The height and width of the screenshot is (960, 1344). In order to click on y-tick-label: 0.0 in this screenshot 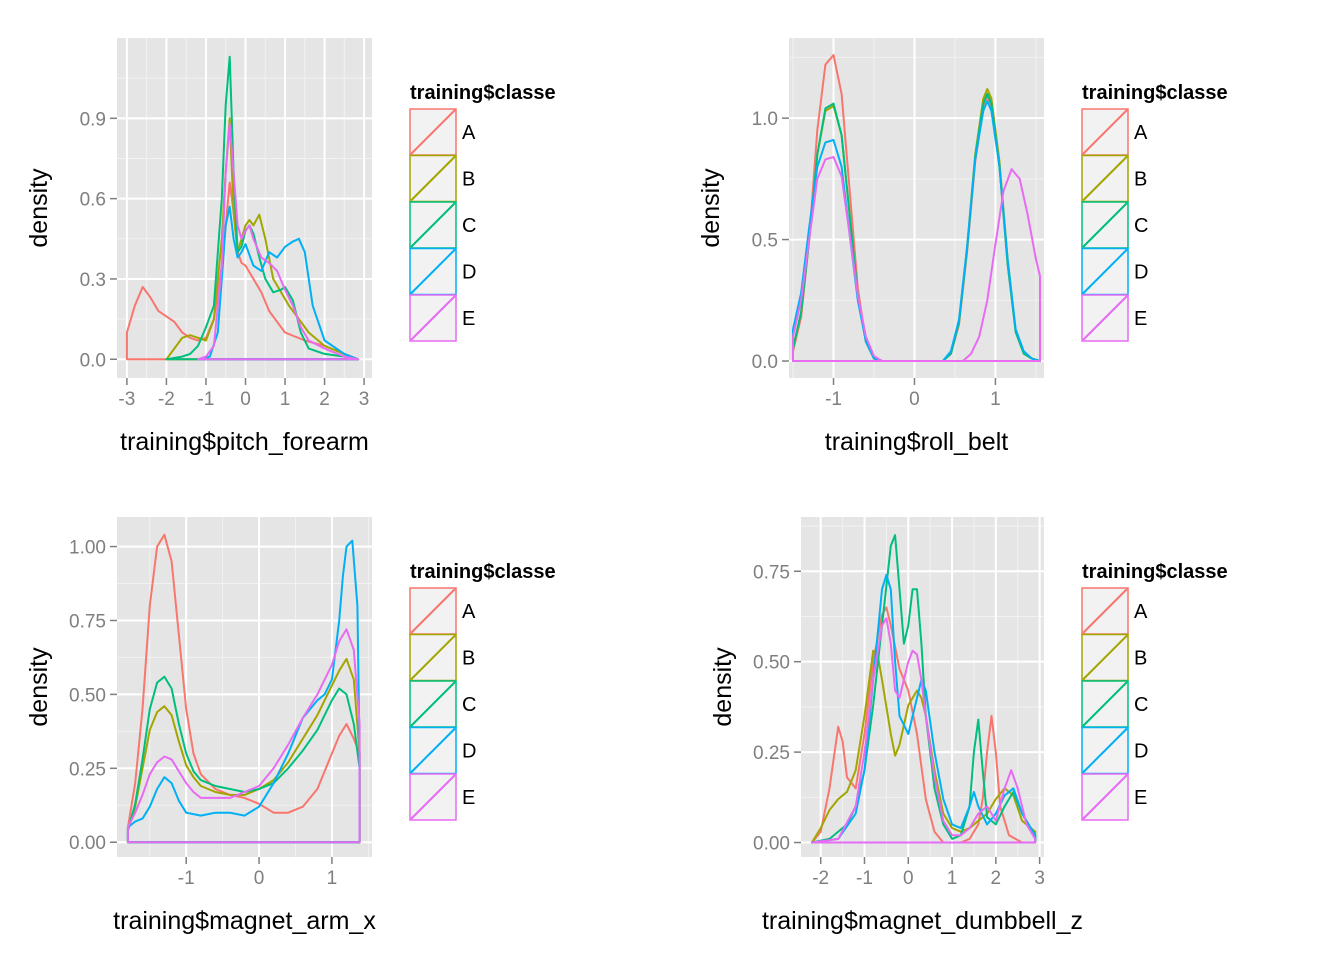, I will do `click(93, 360)`.